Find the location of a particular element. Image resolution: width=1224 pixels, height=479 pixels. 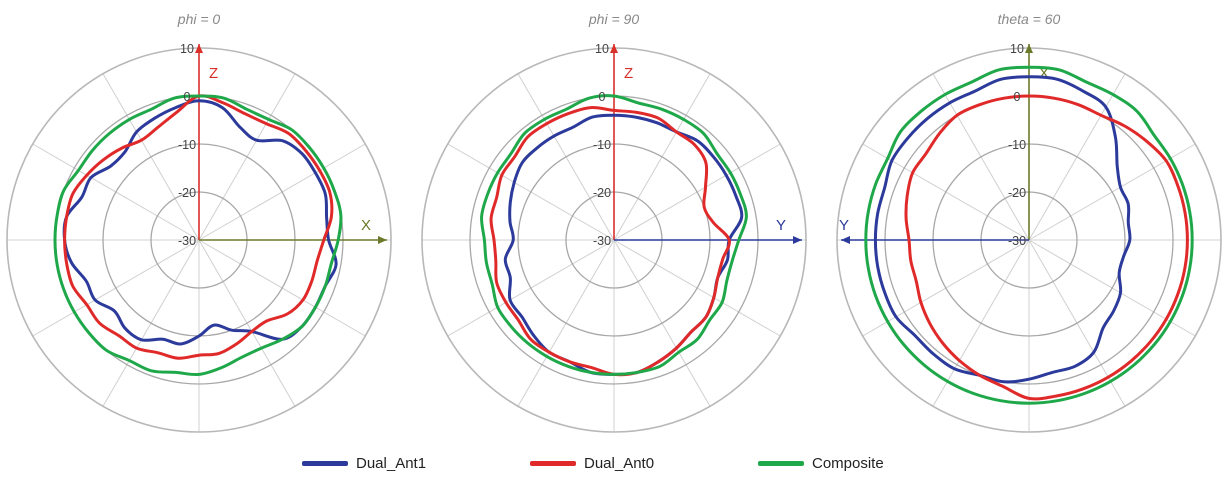

legend-swatch-dual-ant0 is located at coordinates (553, 463).